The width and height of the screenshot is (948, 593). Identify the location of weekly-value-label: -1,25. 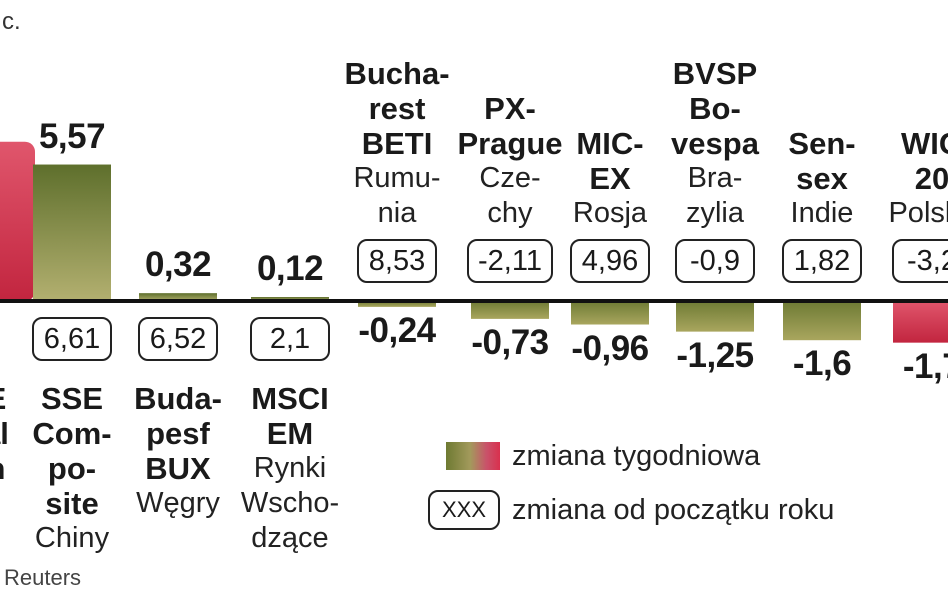
(715, 355).